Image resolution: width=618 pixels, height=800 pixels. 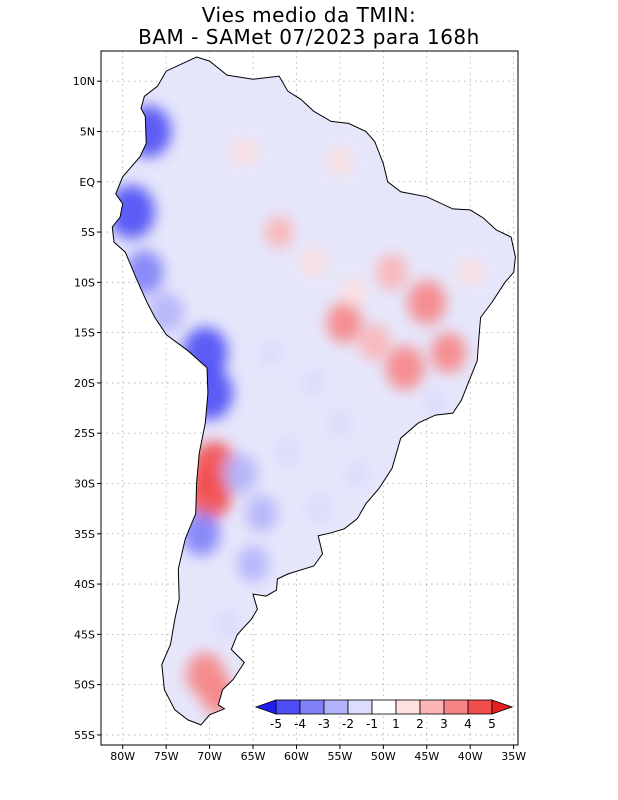 What do you see at coordinates (339, 756) in the screenshot?
I see `lon-tick-label: 55W` at bounding box center [339, 756].